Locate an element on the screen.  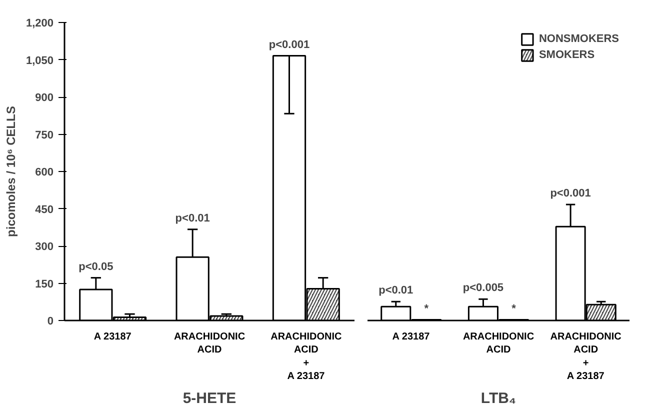
annotation: p<0.05 is located at coordinates (96, 266).